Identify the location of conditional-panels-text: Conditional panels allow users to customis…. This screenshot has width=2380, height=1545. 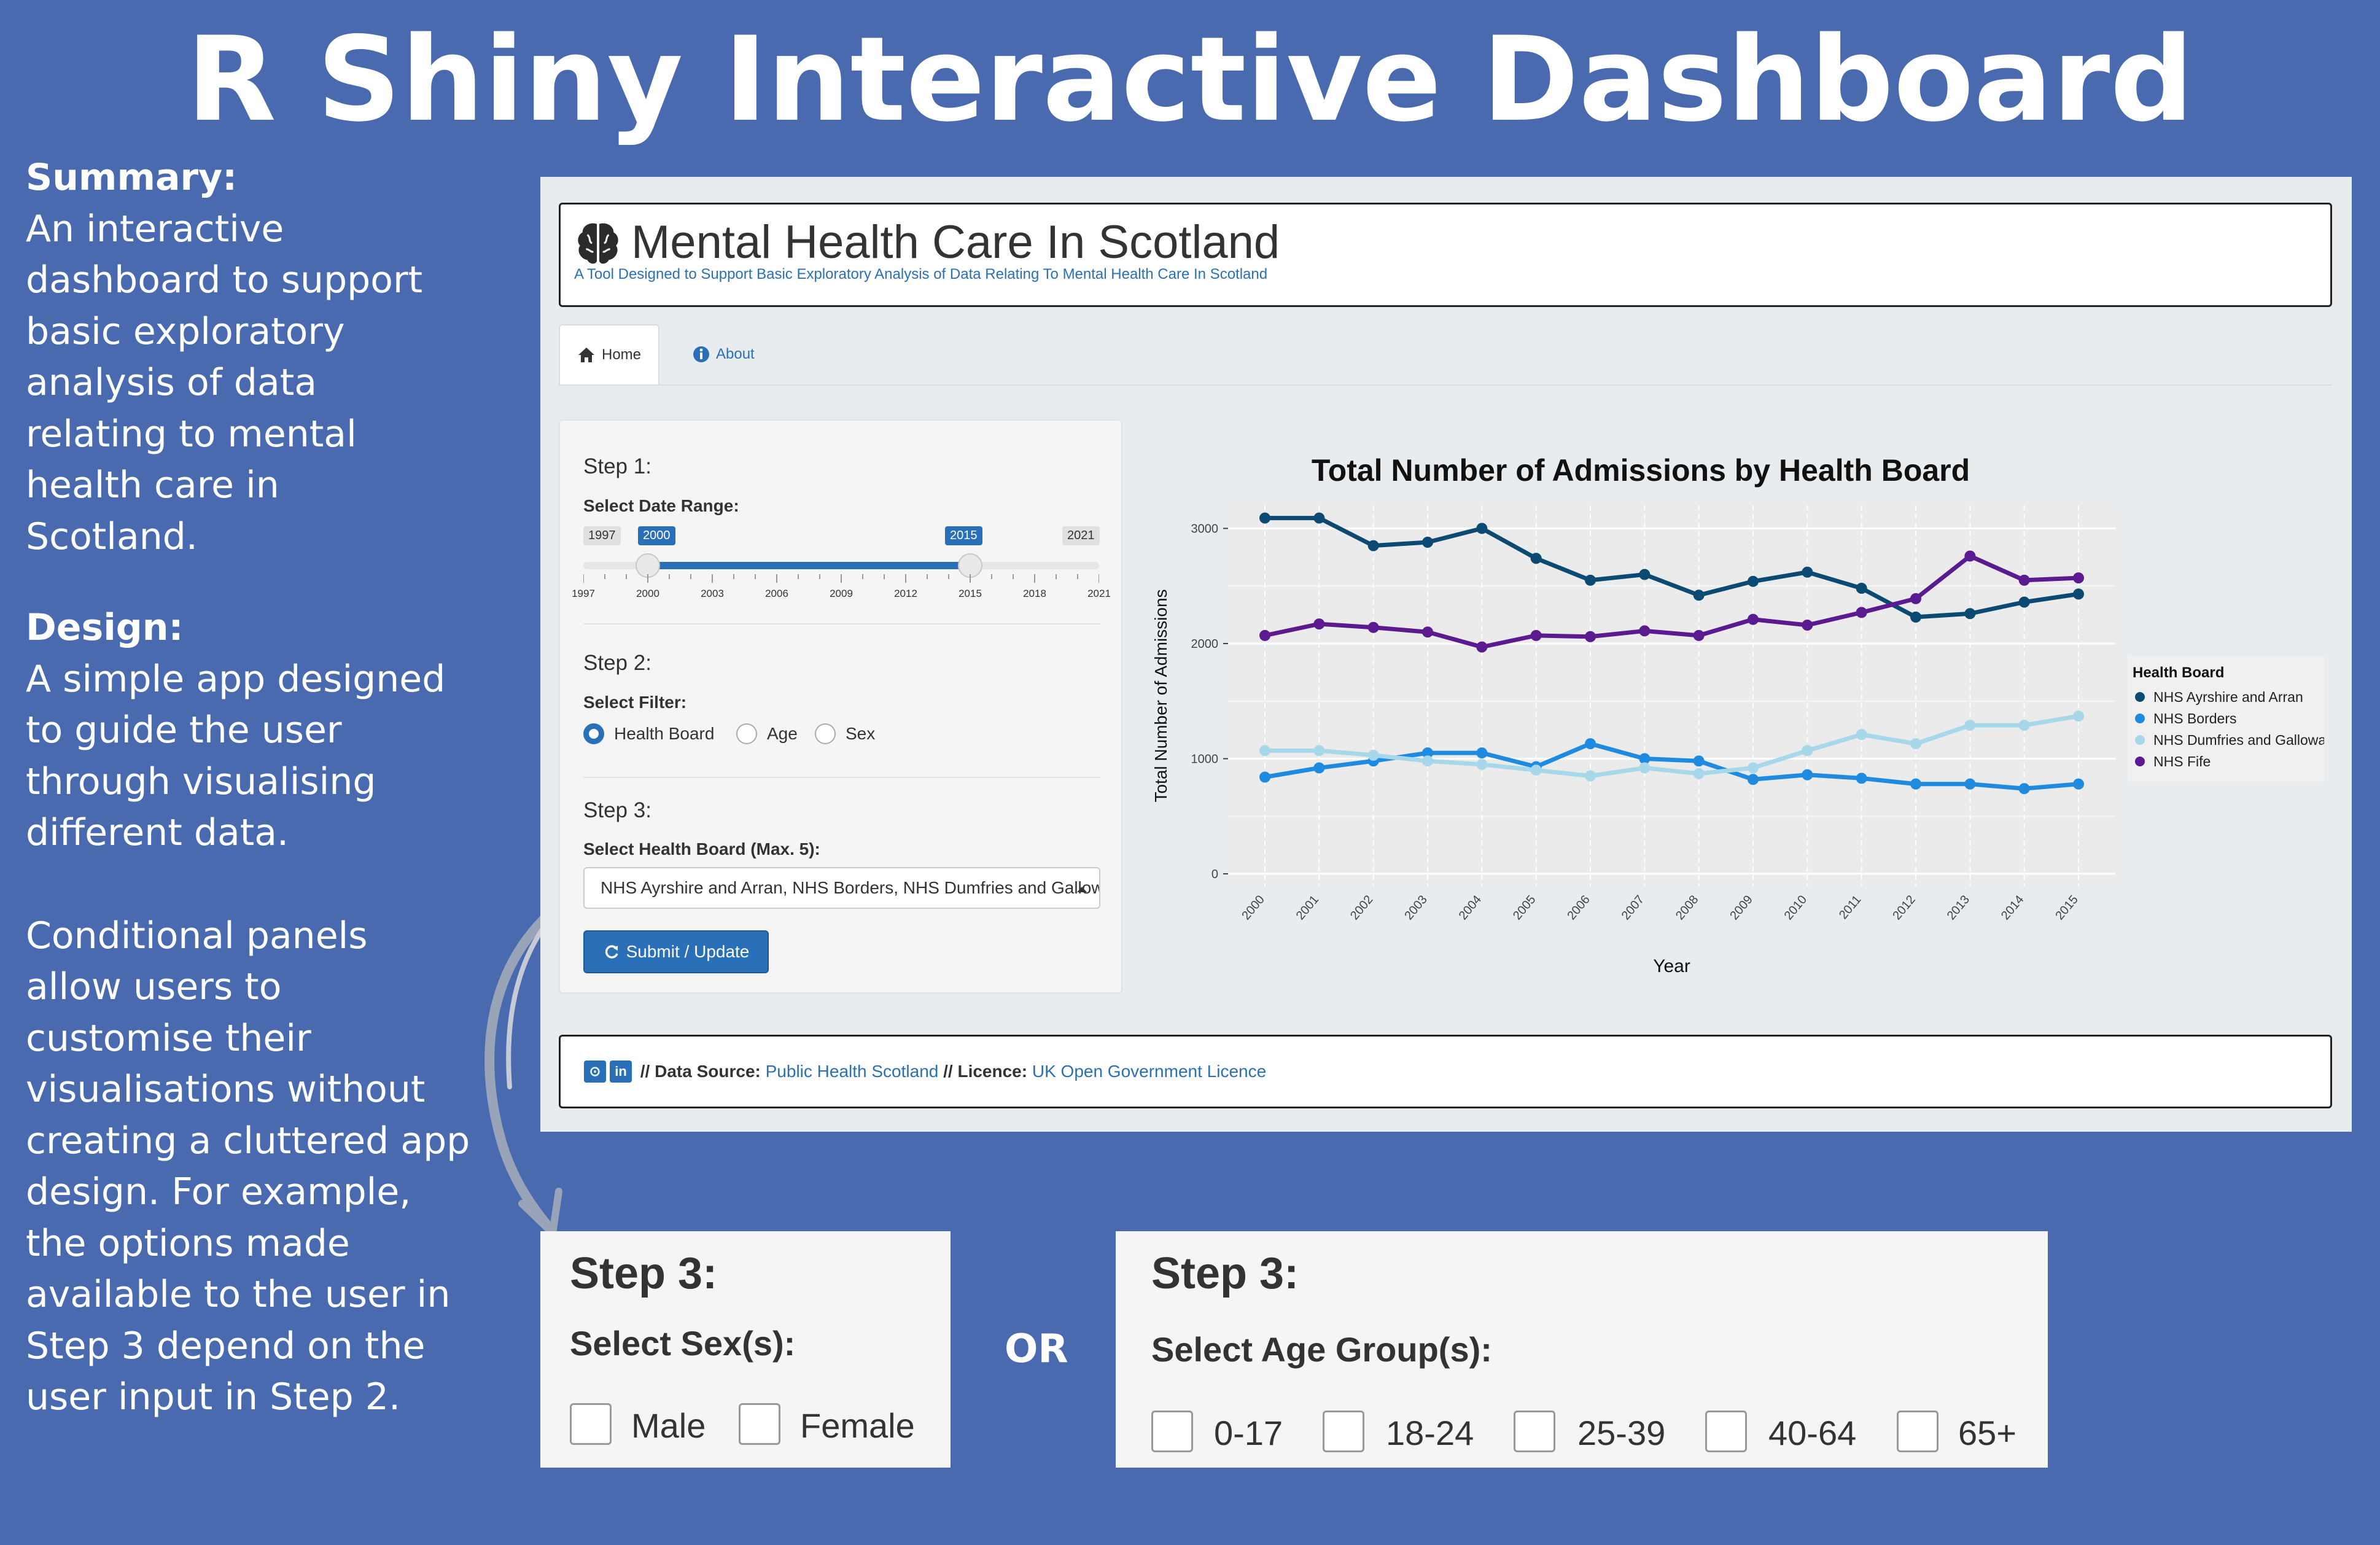
(259, 1167).